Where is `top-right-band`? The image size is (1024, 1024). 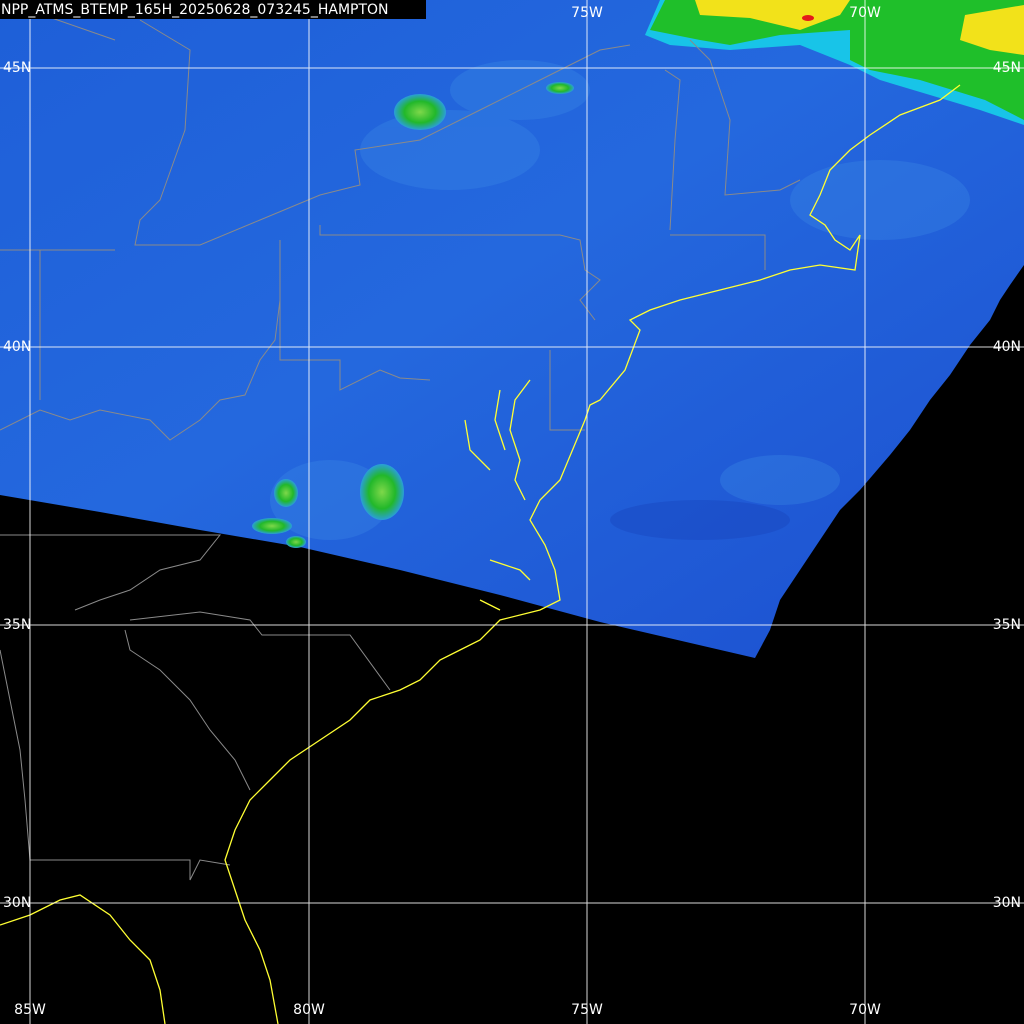
top-right-band is located at coordinates (834, 62).